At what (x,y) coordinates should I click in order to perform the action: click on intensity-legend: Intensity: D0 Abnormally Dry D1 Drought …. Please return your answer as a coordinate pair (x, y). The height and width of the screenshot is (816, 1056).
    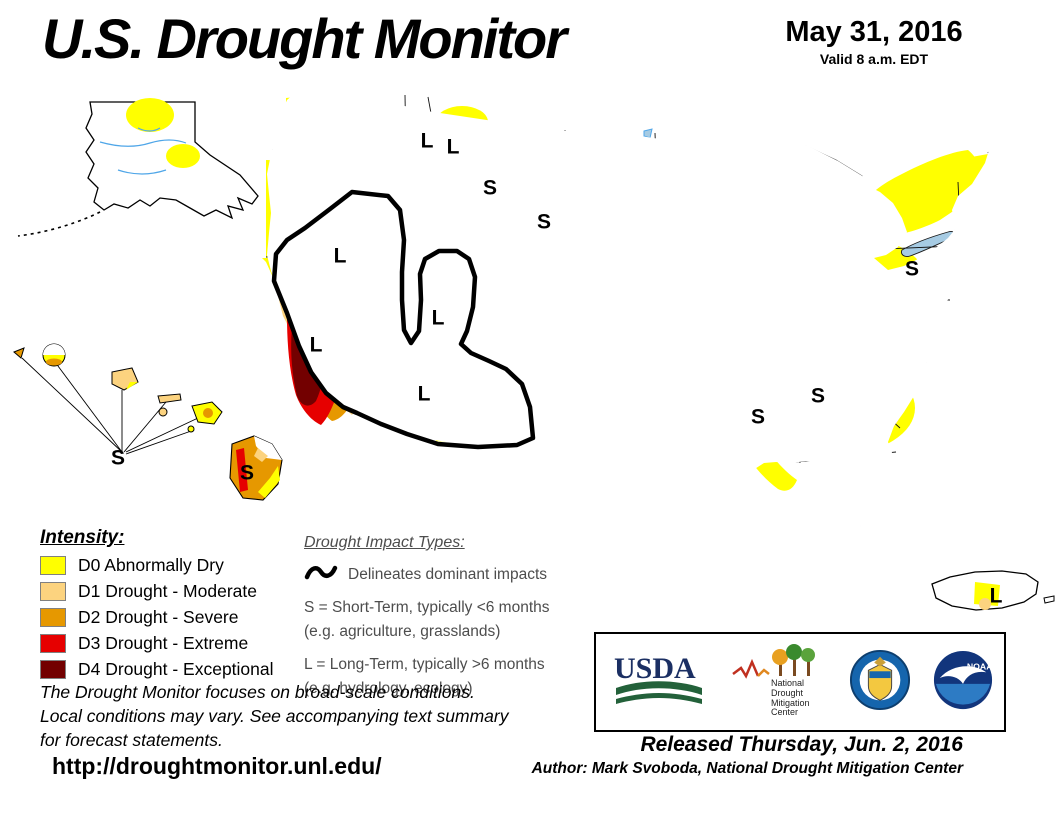
    Looking at the image, I should click on (157, 606).